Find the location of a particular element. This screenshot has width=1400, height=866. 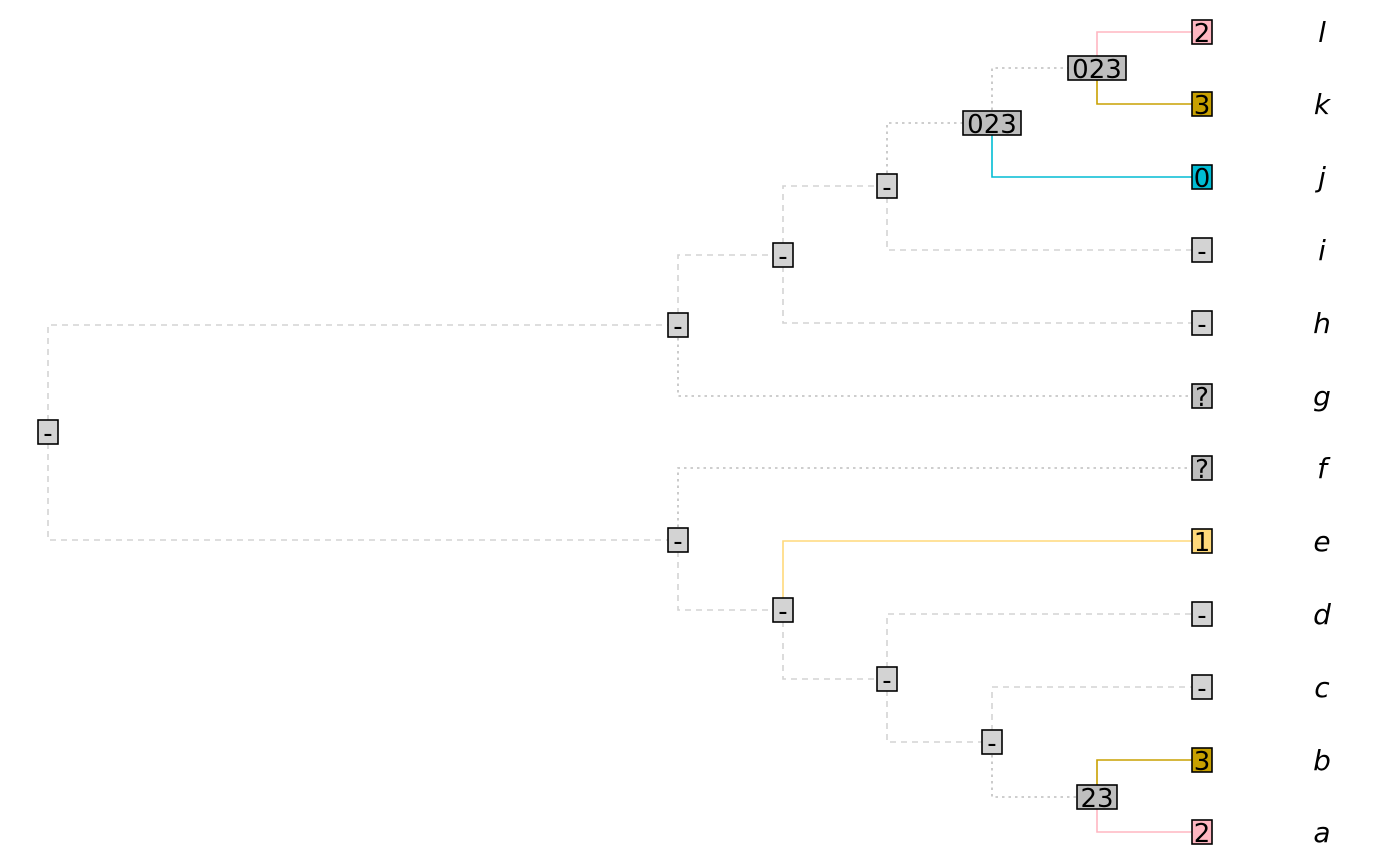

internal-node-n_hijkl-state: - is located at coordinates (782, 257).